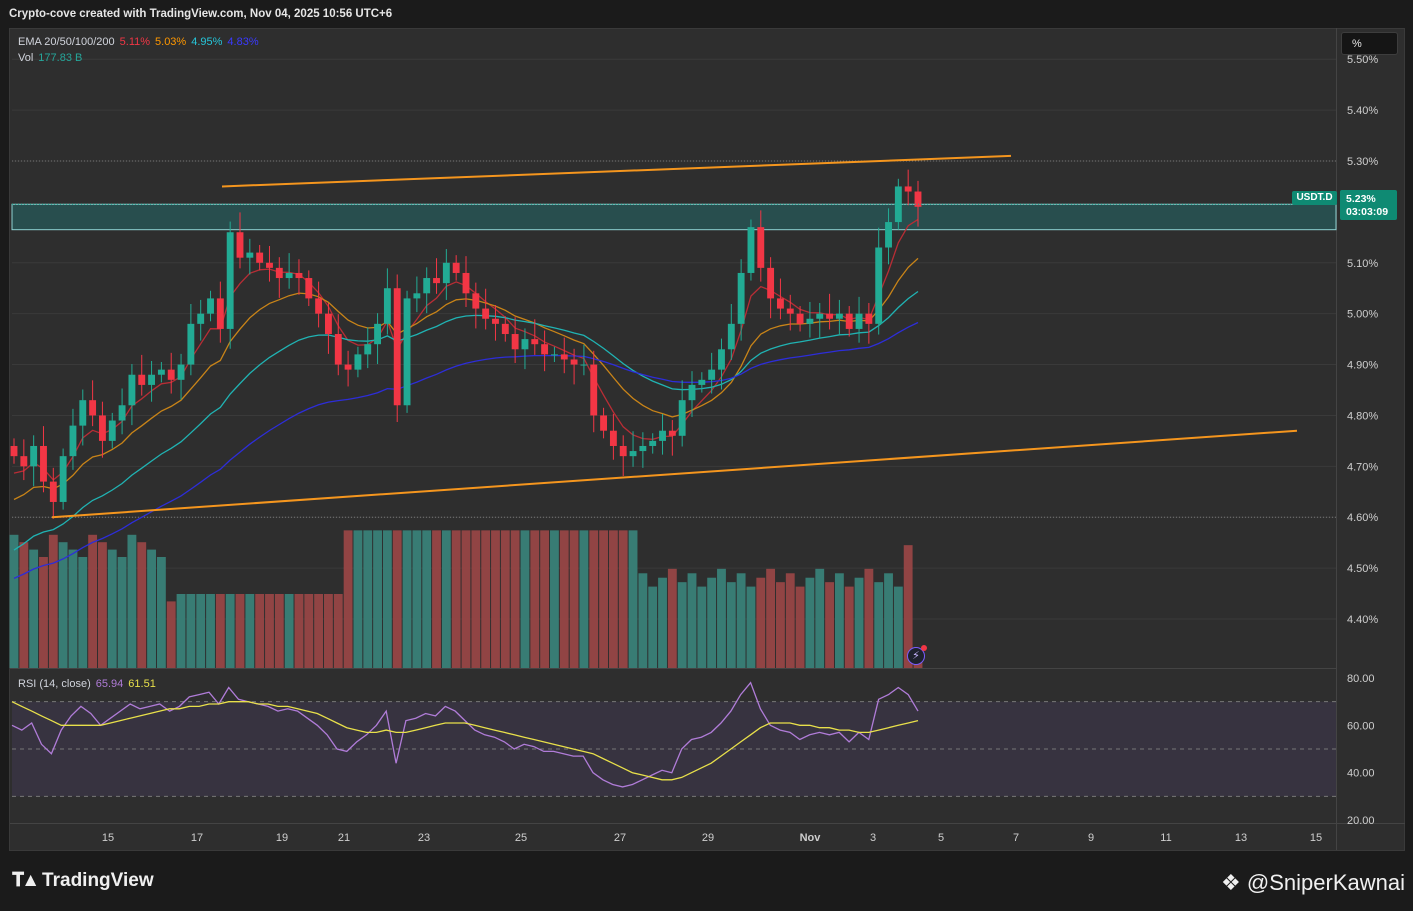 This screenshot has height=911, width=1413. What do you see at coordinates (917, 655) in the screenshot?
I see `flash-icon: ⚡` at bounding box center [917, 655].